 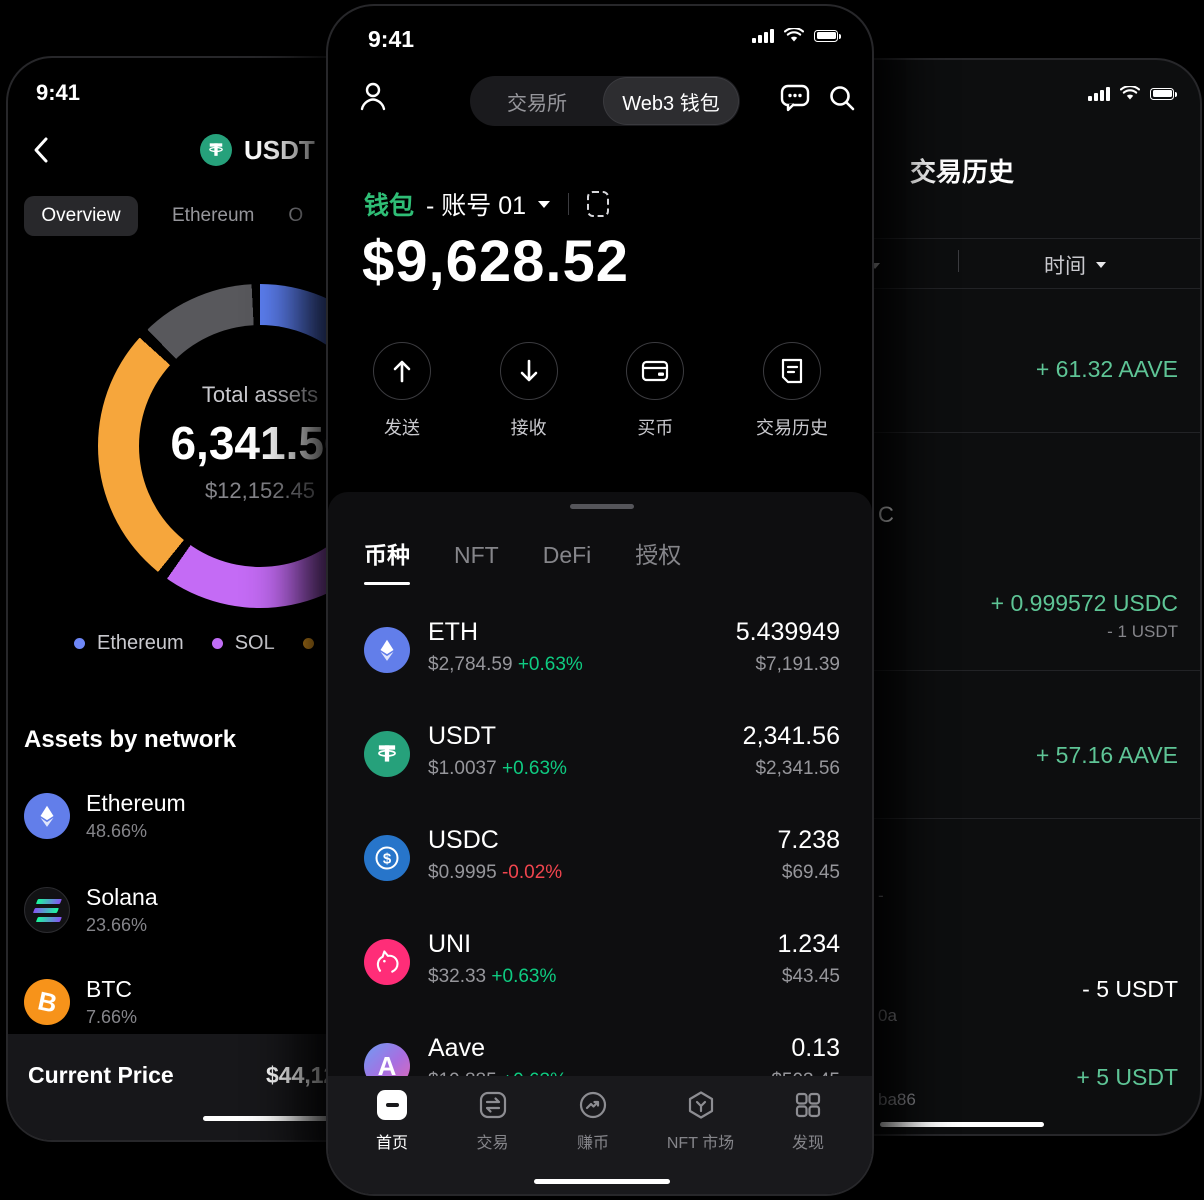 What do you see at coordinates (887, 1015) in the screenshot?
I see `tx-sub: 0a` at bounding box center [887, 1015].